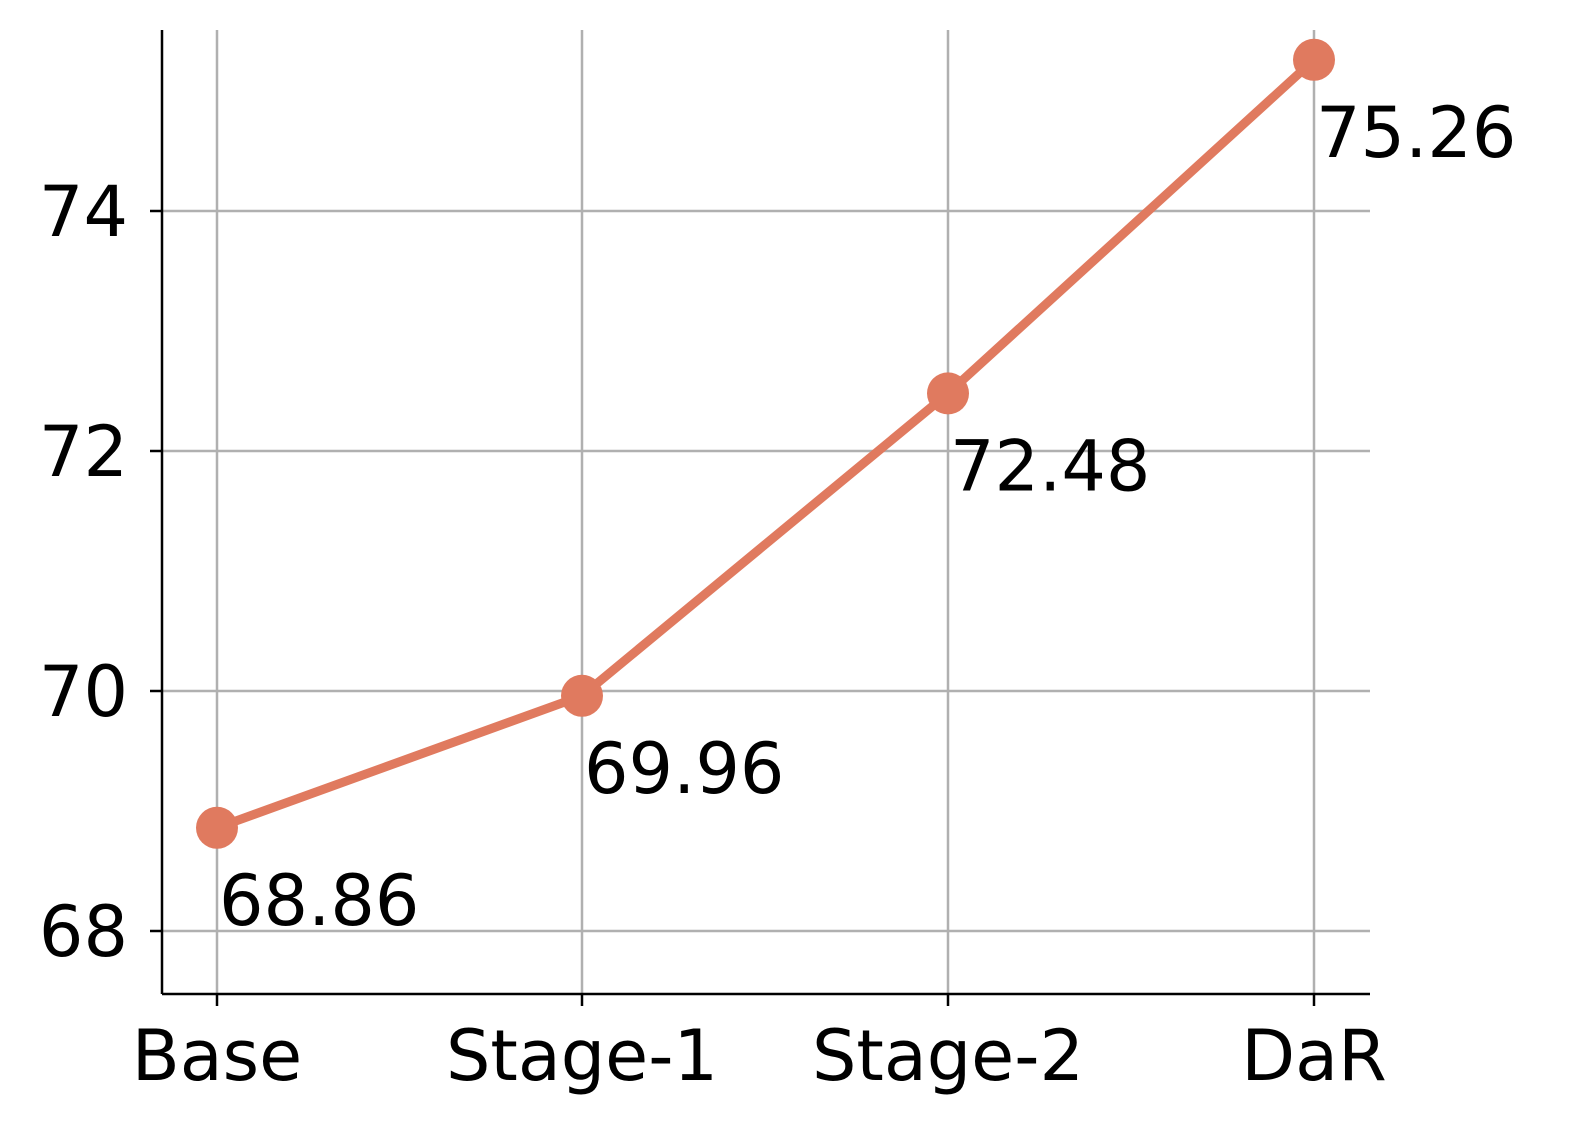 The image size is (1578, 1136). I want to click on x-tick-label: Stage-1, so click(582, 1056).